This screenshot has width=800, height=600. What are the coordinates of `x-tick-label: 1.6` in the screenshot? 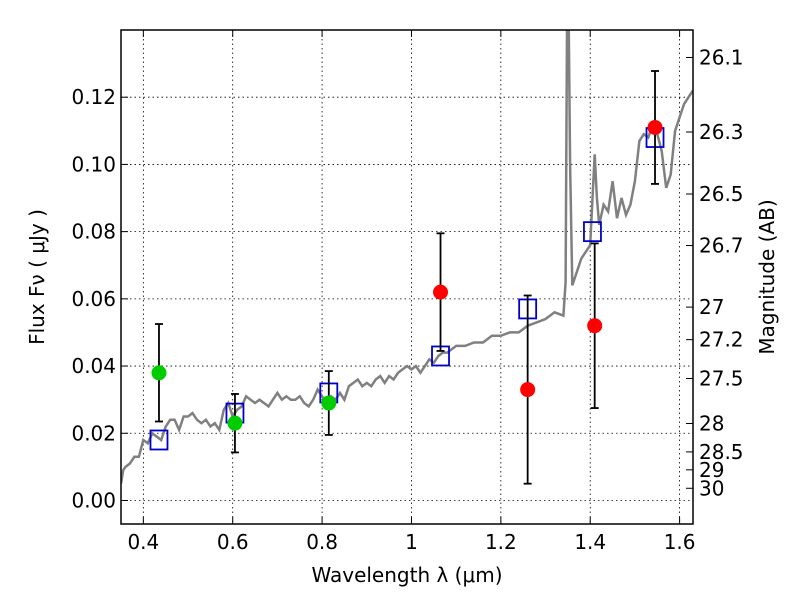 It's located at (680, 542).